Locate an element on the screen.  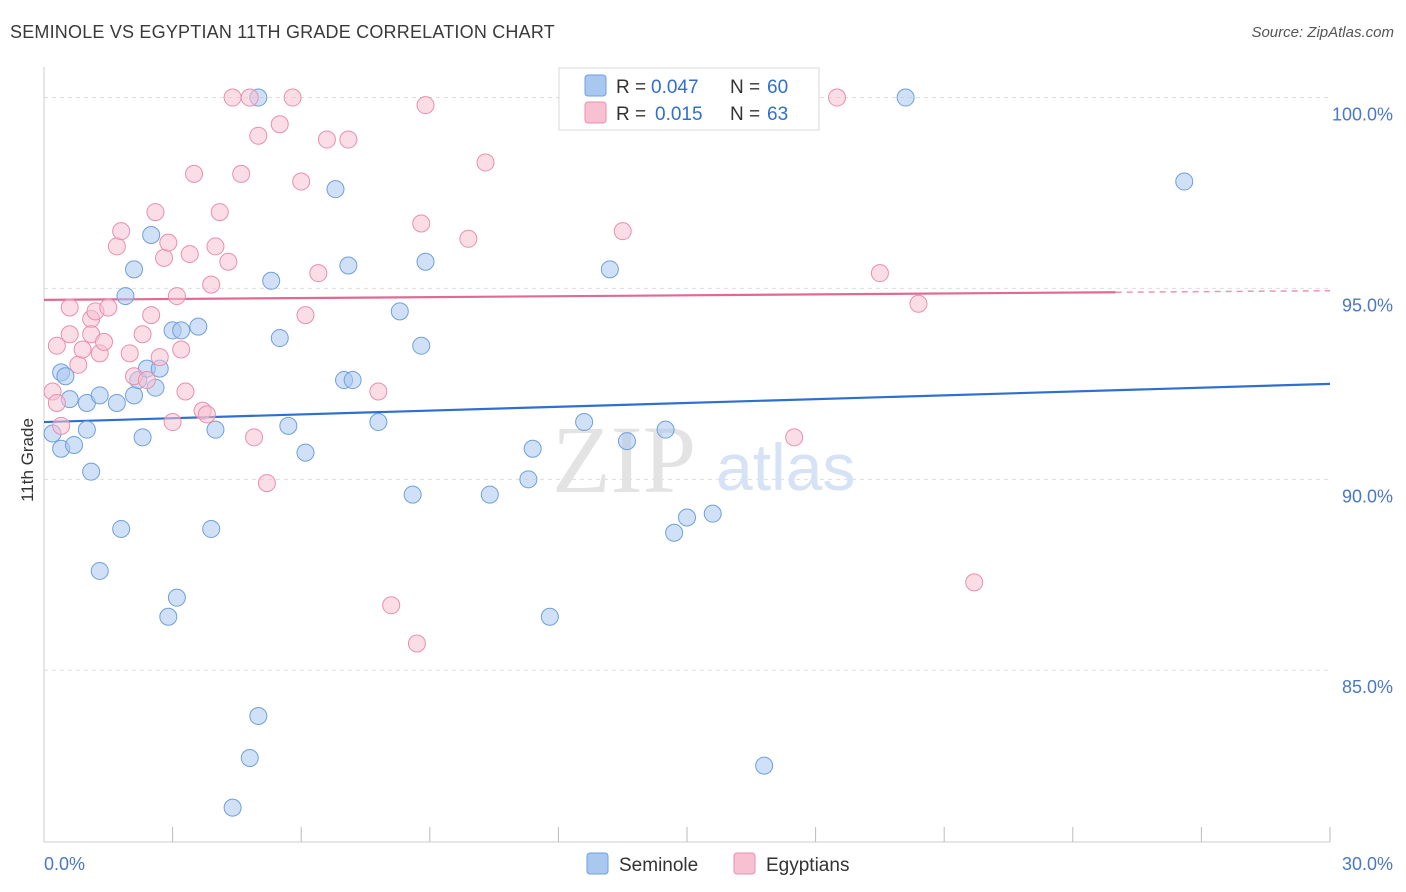
legend: R = 0.047 N = 60 R = 0.015 N = 63 is located at coordinates (689, 99).